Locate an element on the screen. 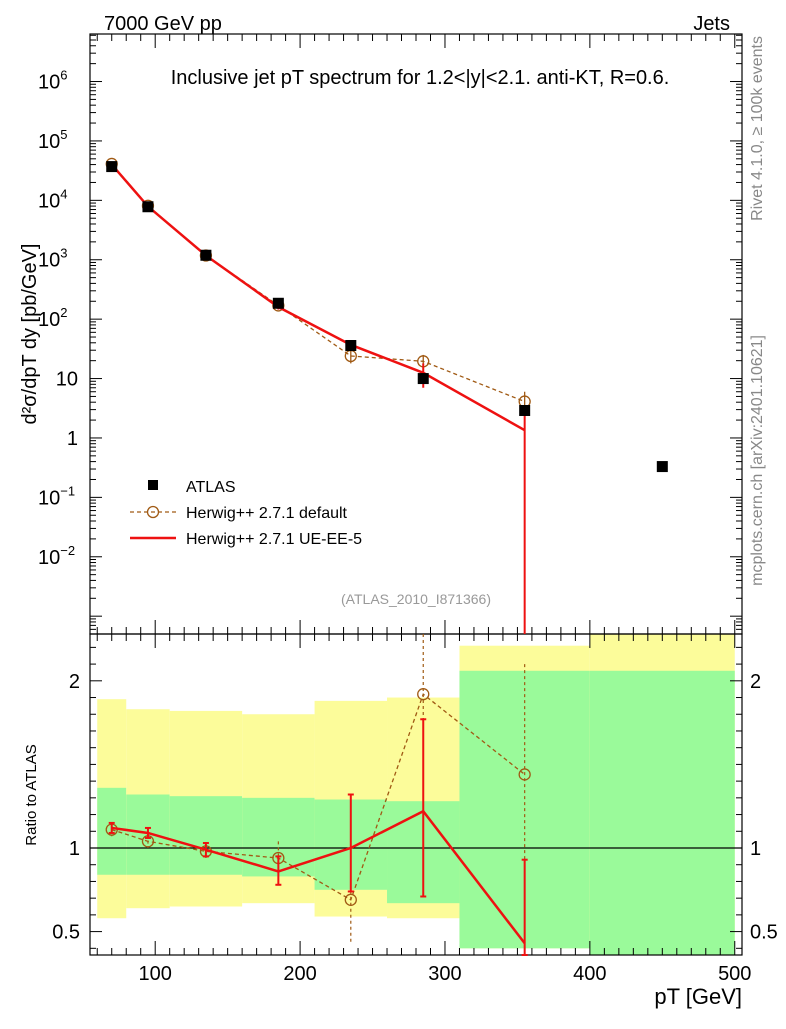  jets-label: Jets is located at coordinates (711, 24).